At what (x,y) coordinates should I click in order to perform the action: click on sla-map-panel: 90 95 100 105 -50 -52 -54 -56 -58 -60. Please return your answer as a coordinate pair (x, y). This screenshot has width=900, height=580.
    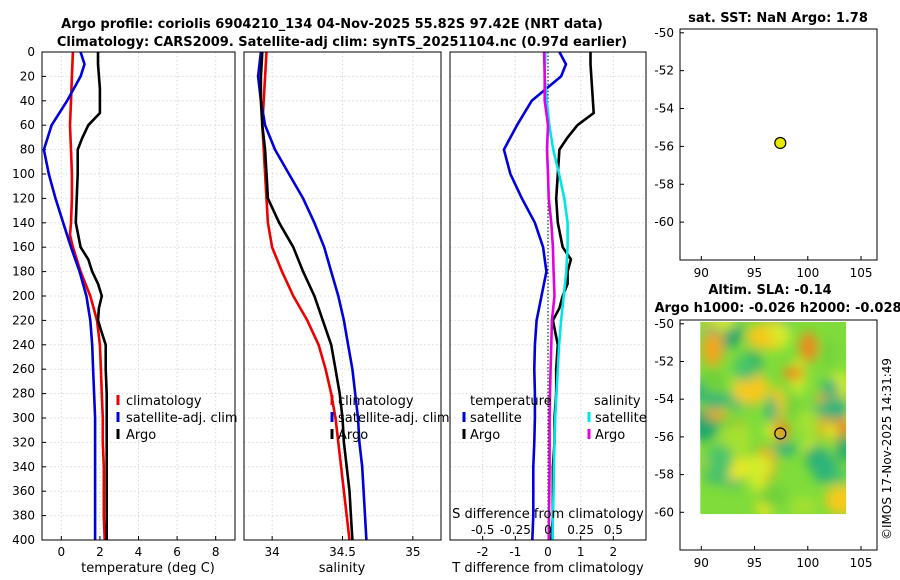
    Looking at the image, I should click on (766, 443).